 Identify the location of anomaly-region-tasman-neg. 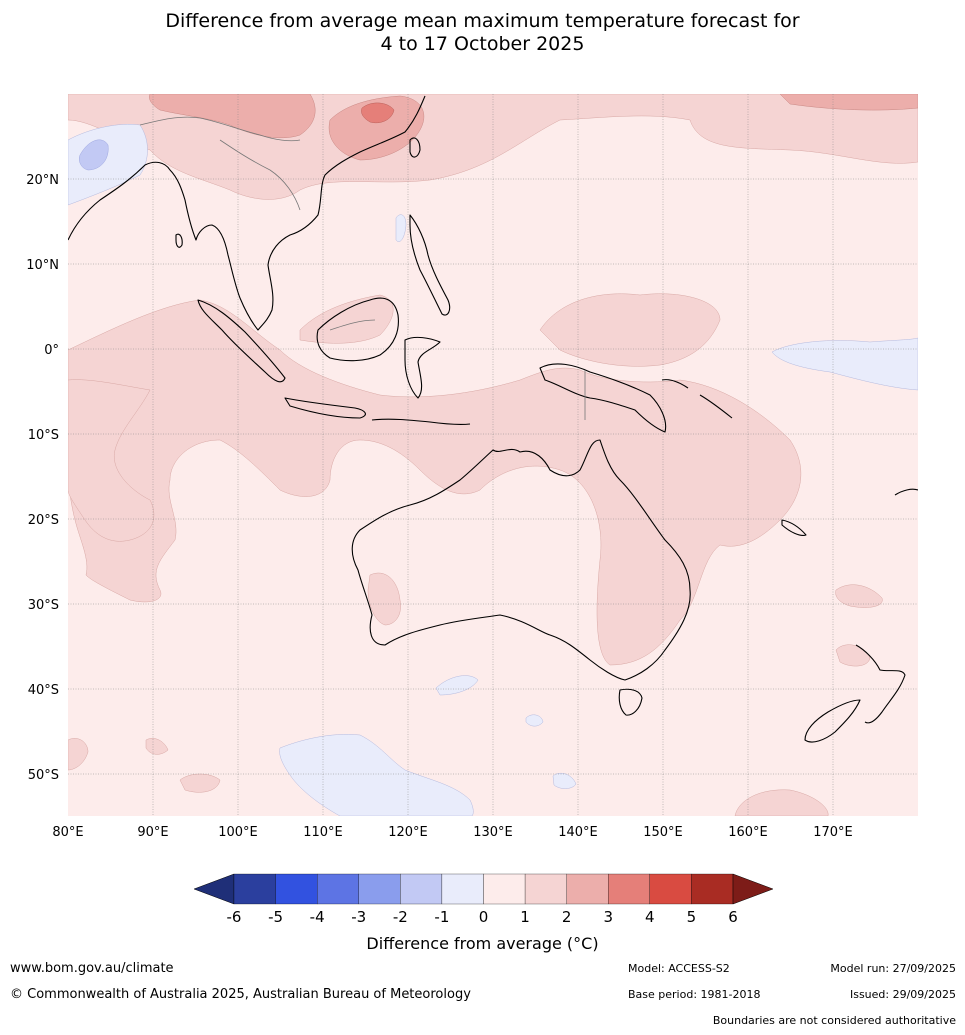
(457, 685).